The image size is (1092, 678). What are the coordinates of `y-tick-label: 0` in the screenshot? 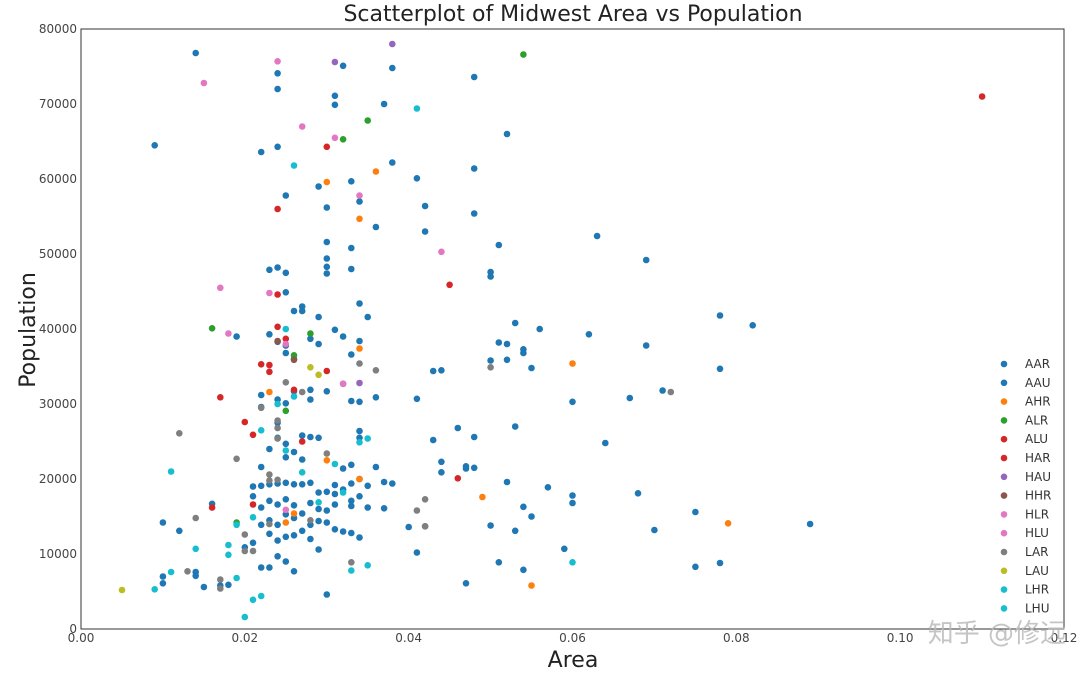 It's located at (73, 629).